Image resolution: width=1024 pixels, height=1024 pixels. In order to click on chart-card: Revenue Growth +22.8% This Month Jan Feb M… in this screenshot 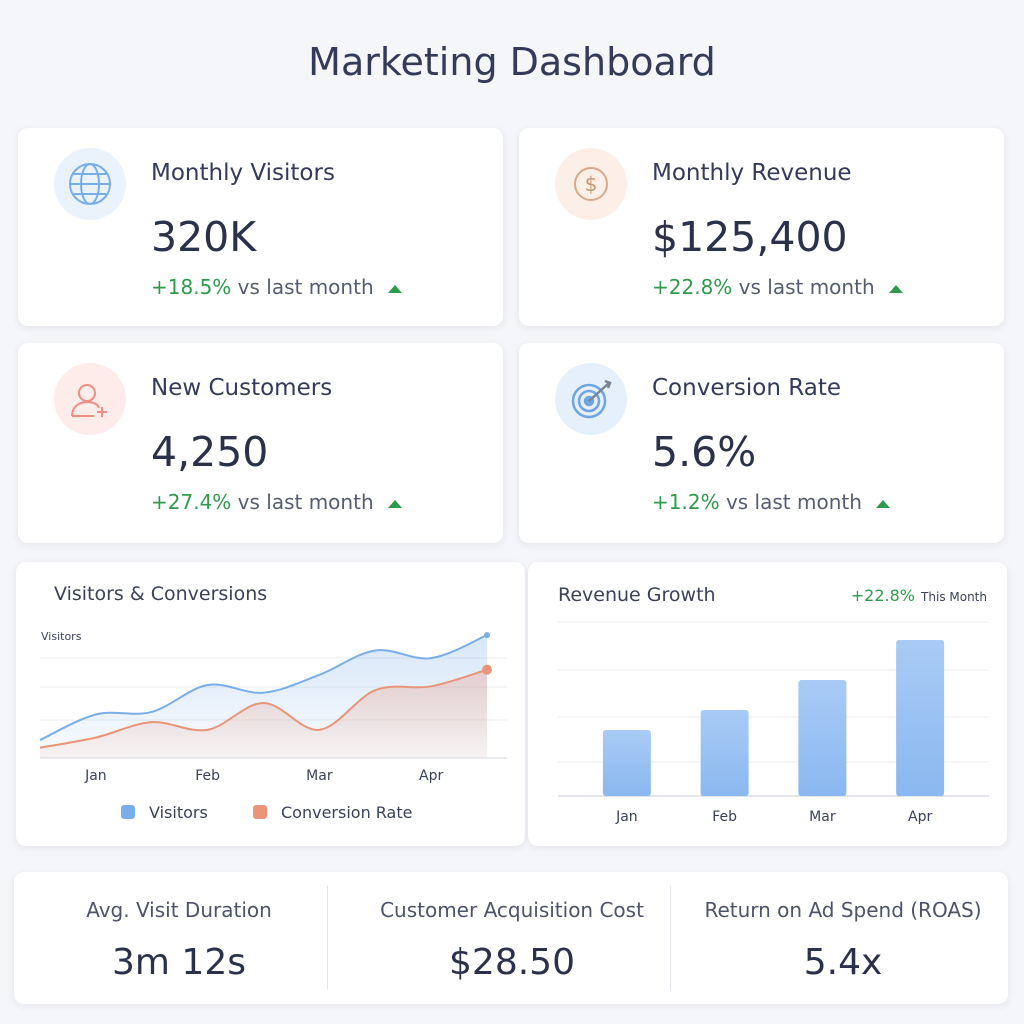, I will do `click(767, 704)`.